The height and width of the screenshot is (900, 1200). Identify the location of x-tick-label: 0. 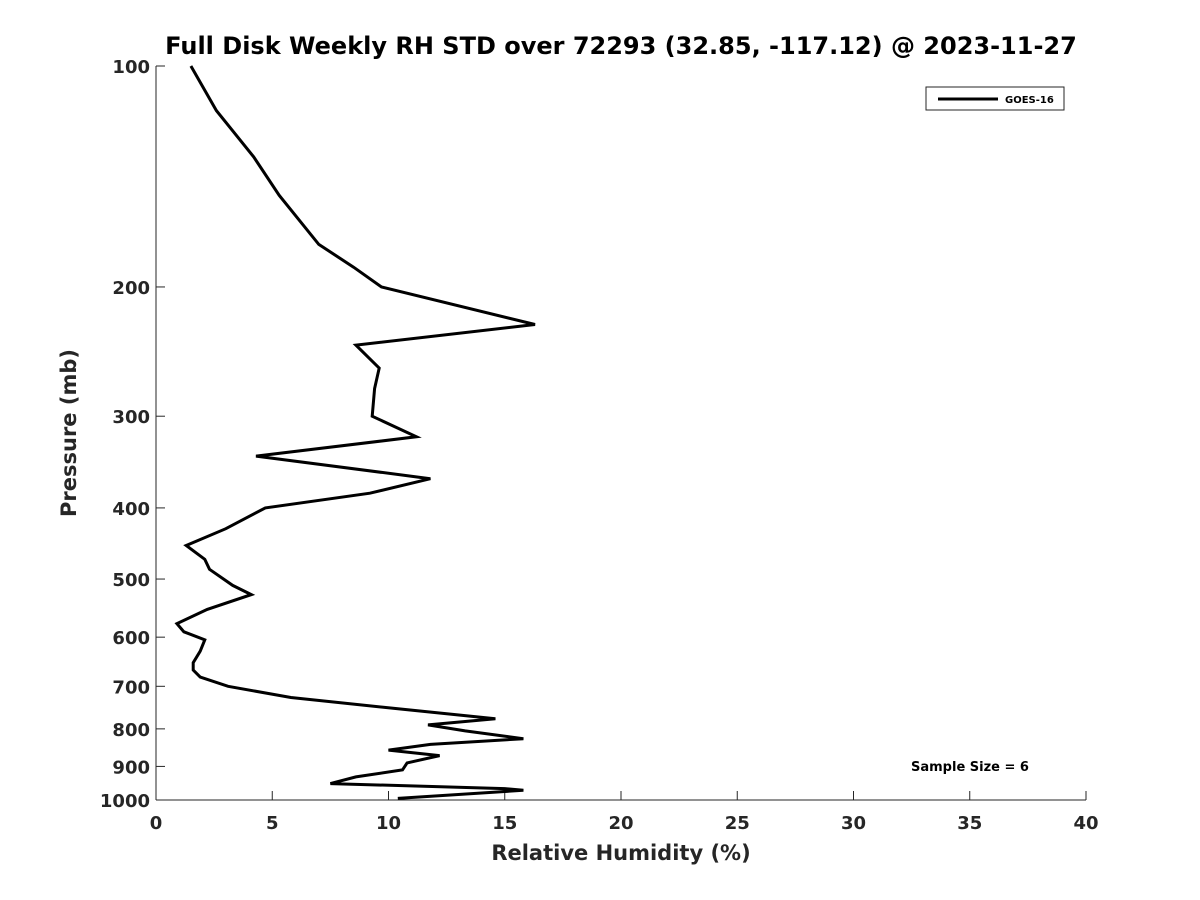
(156, 823).